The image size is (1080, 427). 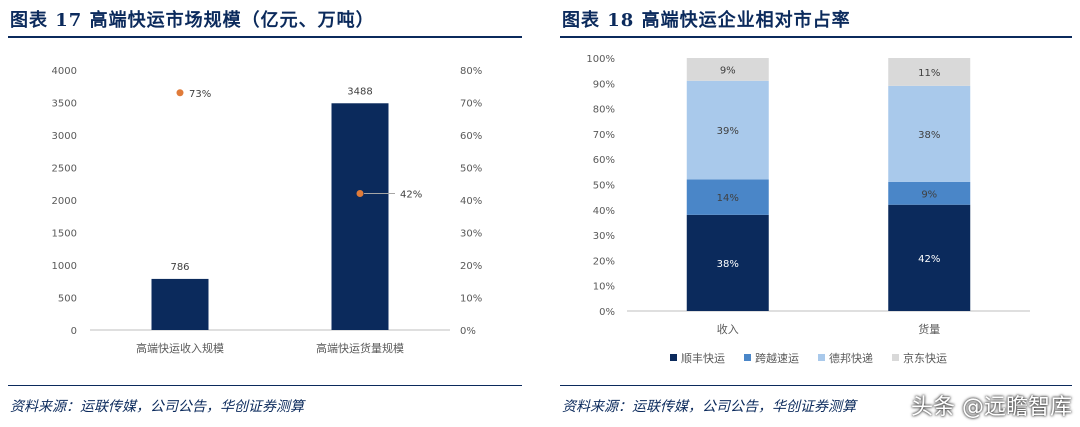 I want to click on bar-value-label: 3488, so click(x=359, y=91).